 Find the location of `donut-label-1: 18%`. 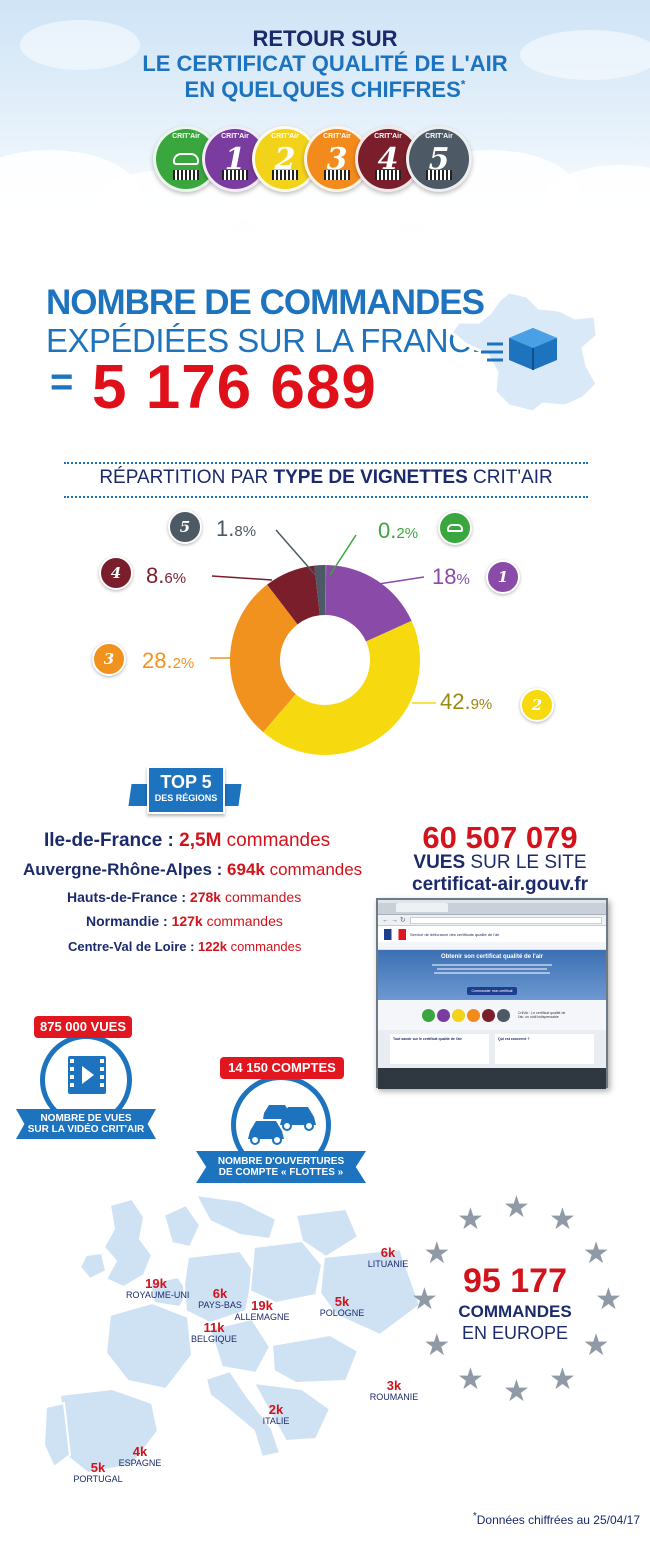

donut-label-1: 18% is located at coordinates (451, 576).